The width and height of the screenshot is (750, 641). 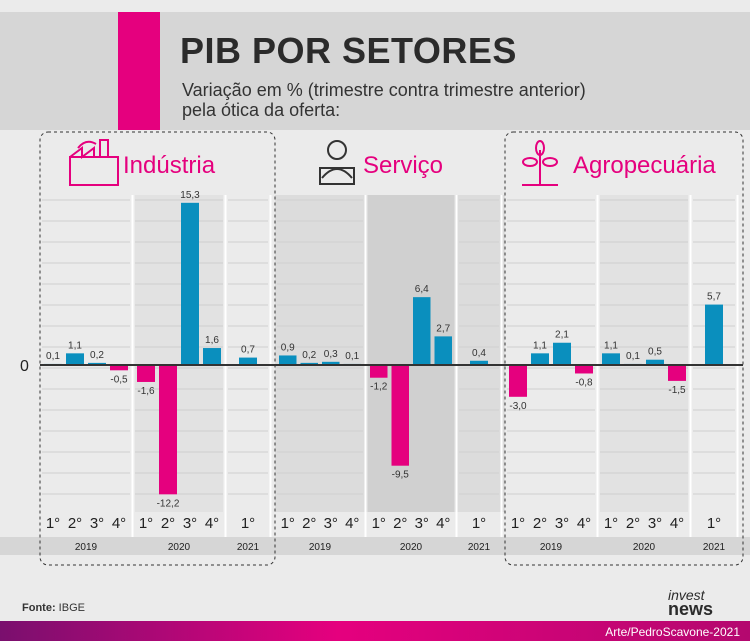 What do you see at coordinates (672, 632) in the screenshot?
I see `credit: Arte/PedroScavone-2021` at bounding box center [672, 632].